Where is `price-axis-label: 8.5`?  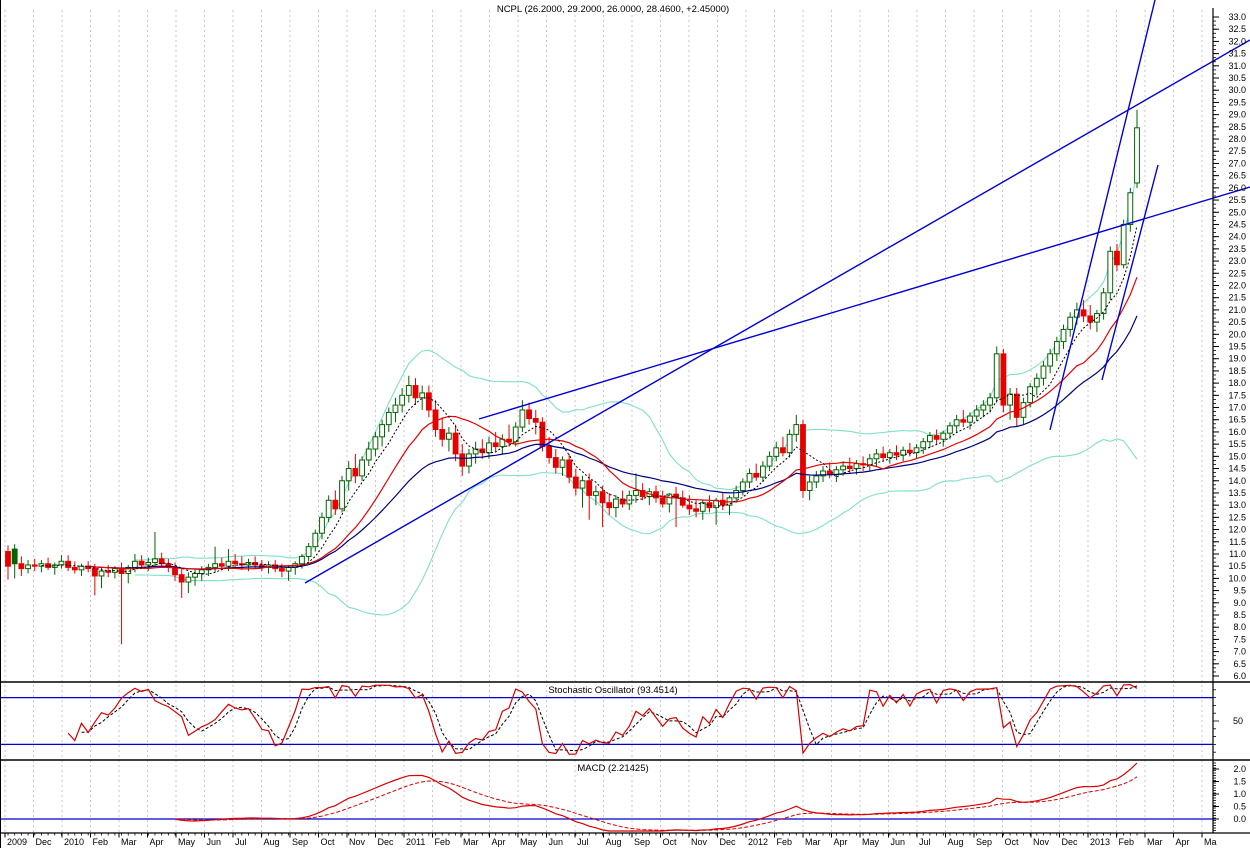 price-axis-label: 8.5 is located at coordinates (1239, 615).